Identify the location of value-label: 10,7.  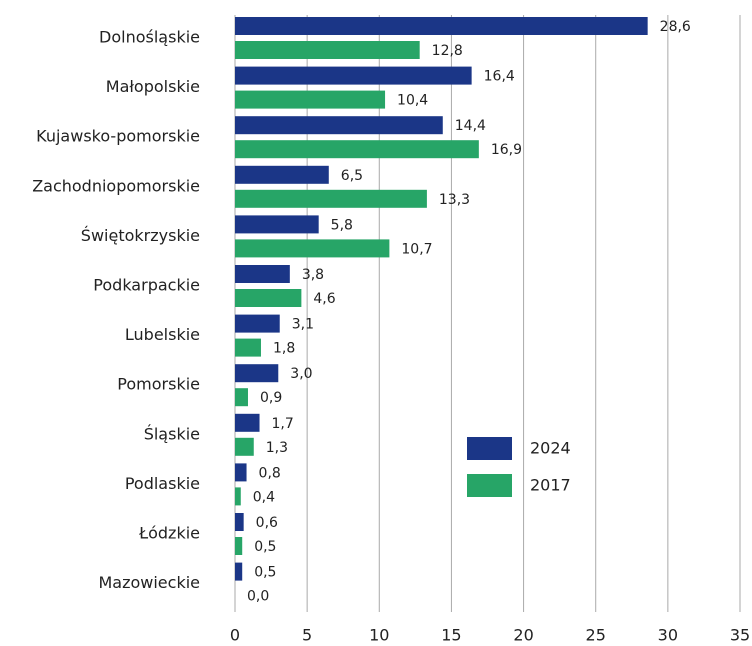
(416, 249).